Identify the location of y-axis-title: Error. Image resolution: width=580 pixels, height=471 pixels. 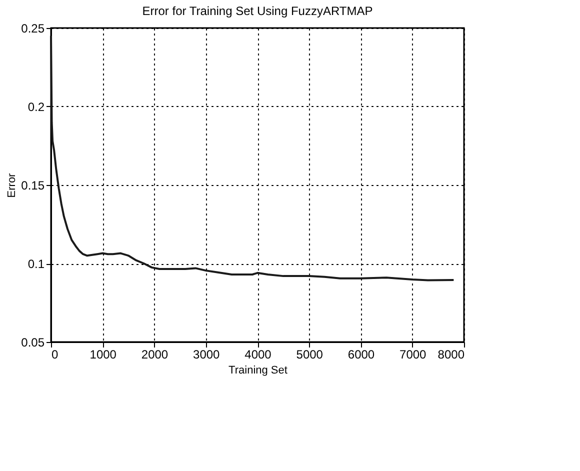
(12, 185).